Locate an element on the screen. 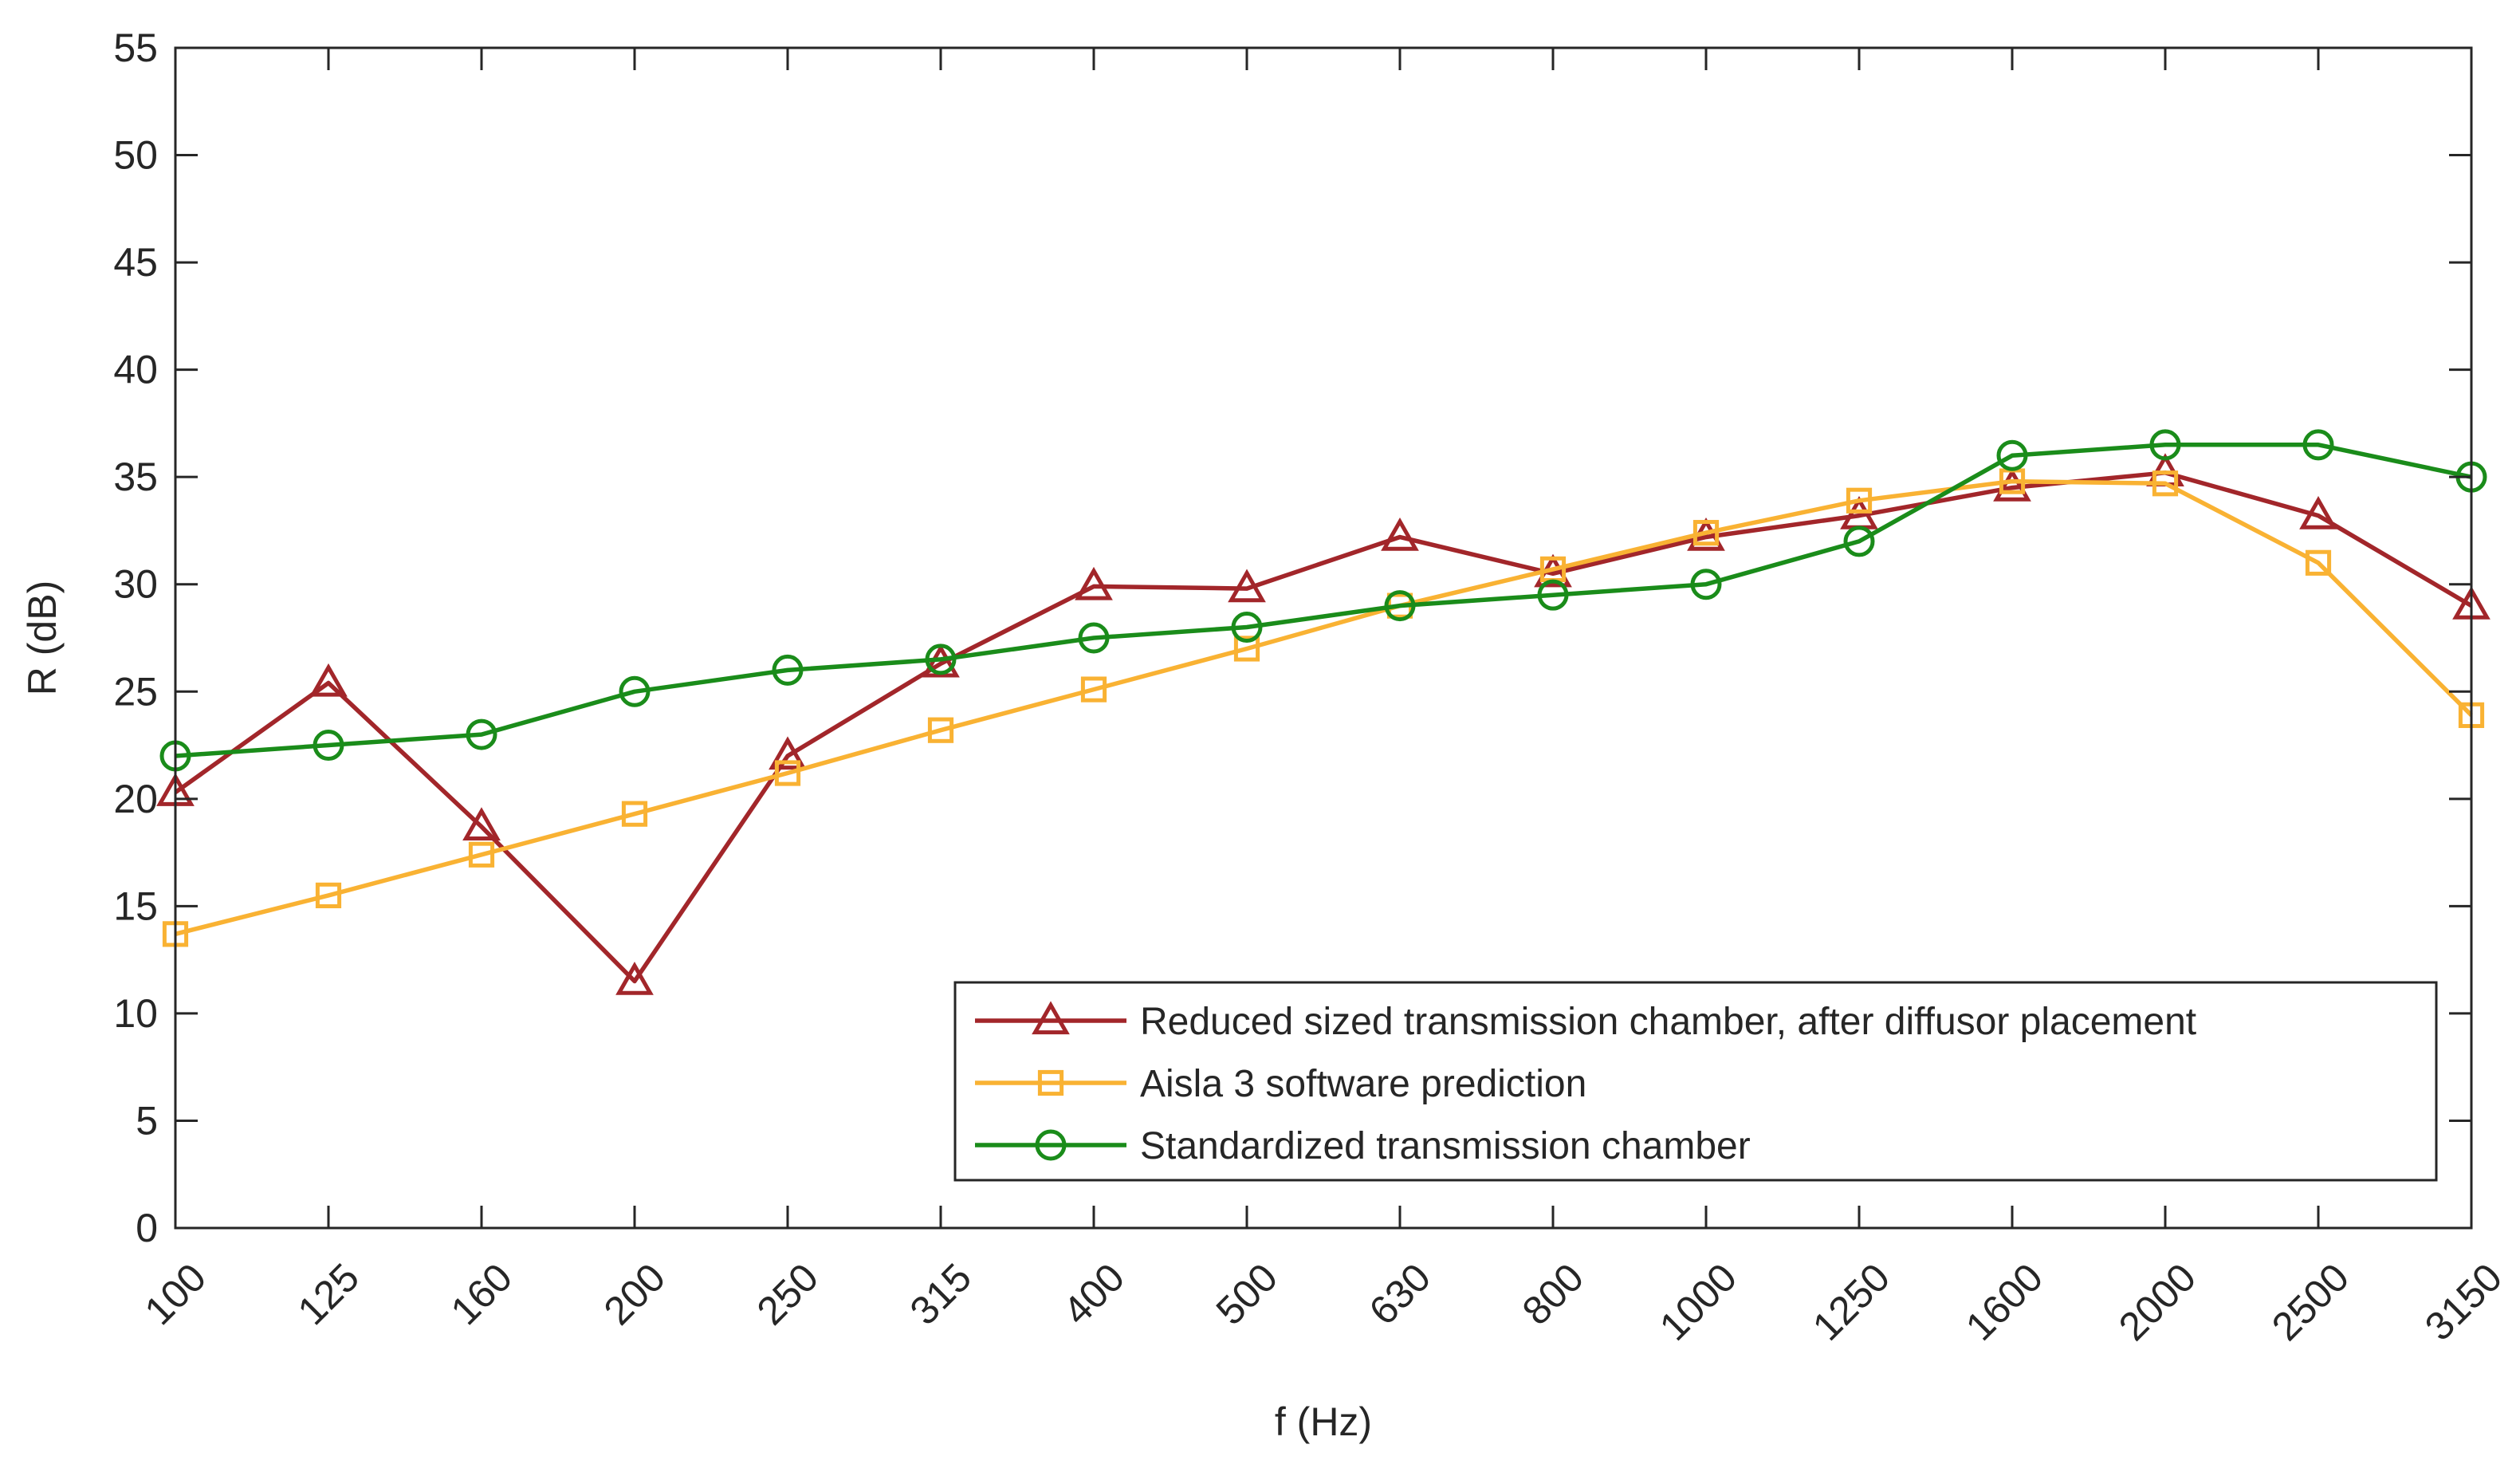 The height and width of the screenshot is (1476, 2520). legend-box is located at coordinates (1695, 1082).